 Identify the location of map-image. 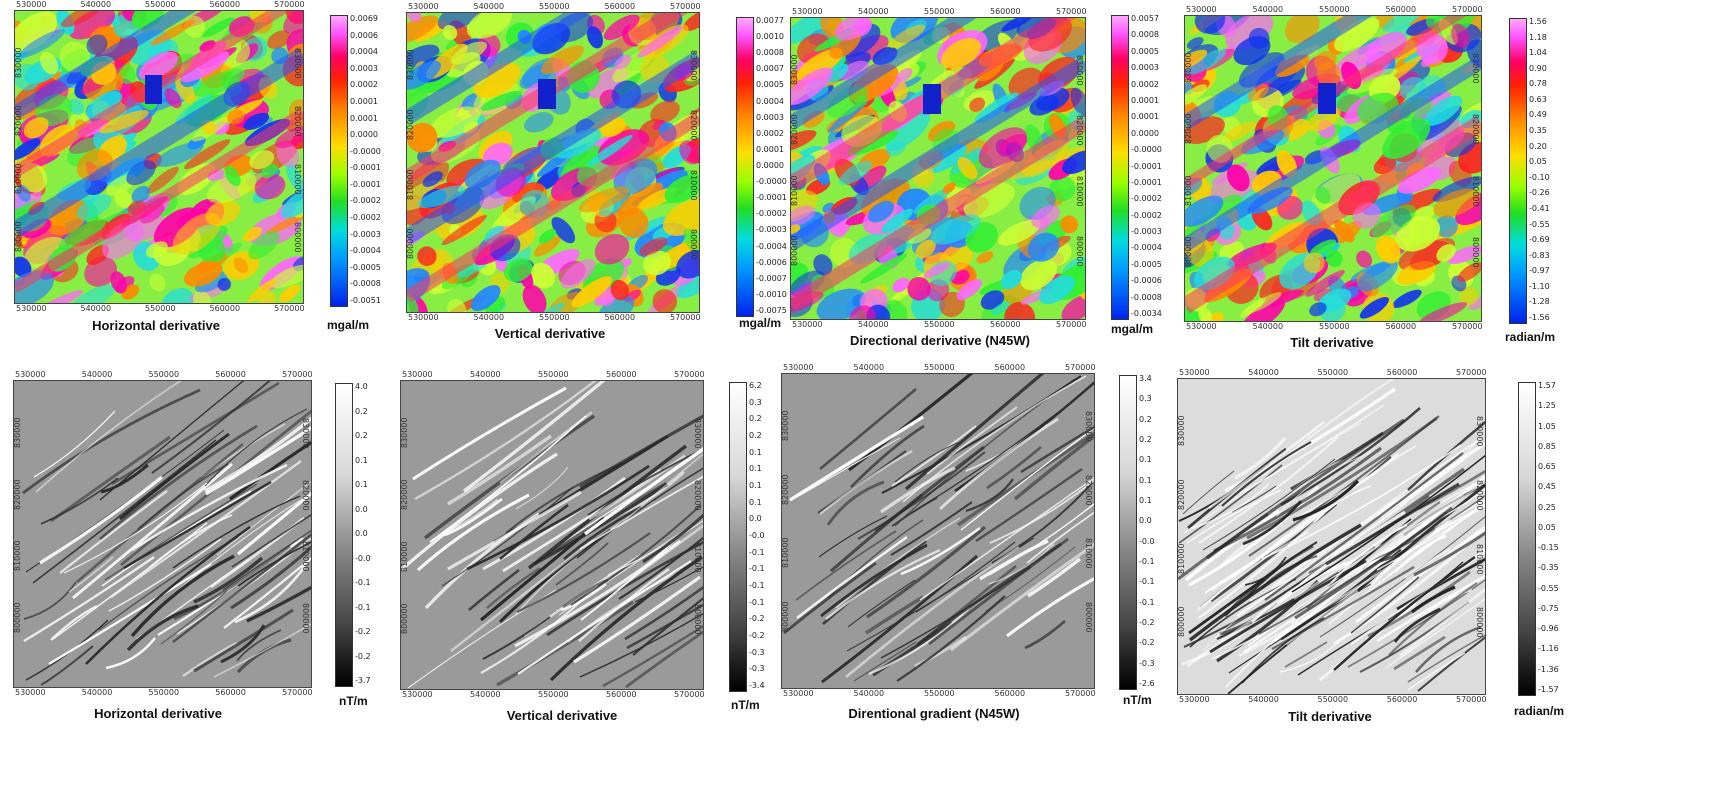
(159, 157).